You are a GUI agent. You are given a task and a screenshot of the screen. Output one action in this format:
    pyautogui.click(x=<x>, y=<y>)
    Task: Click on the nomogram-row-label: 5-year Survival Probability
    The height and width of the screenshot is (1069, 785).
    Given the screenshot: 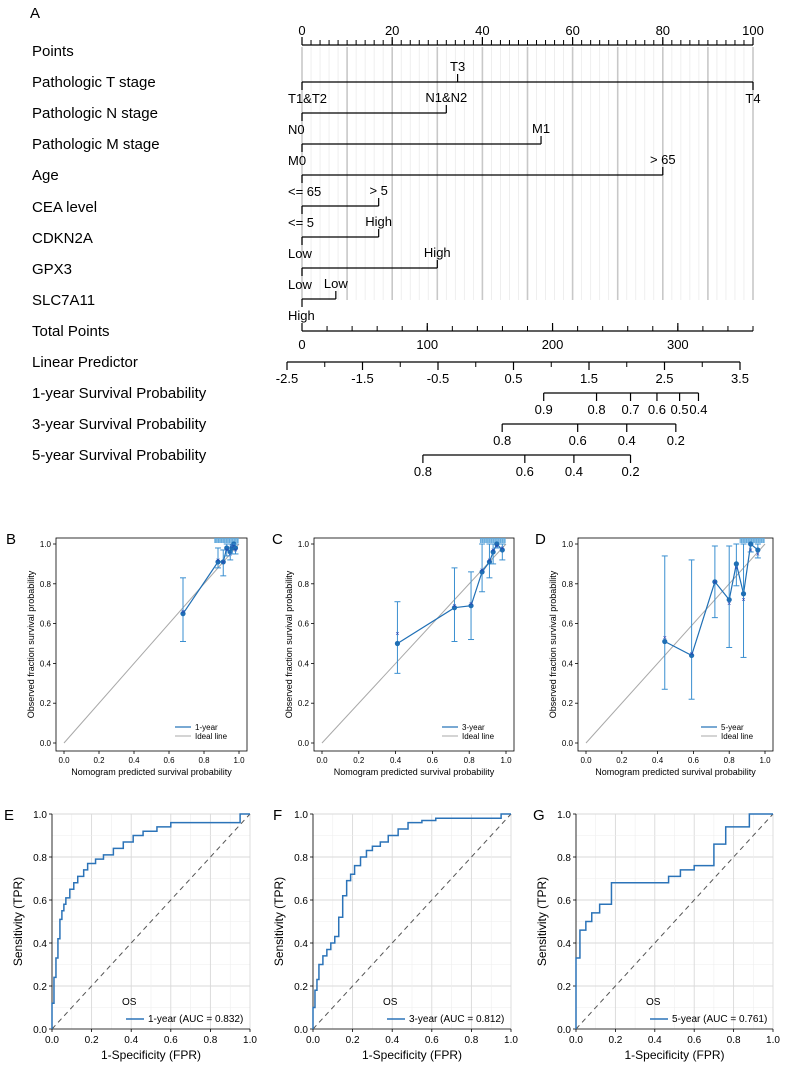 What is the action you would take?
    pyautogui.click(x=119, y=455)
    